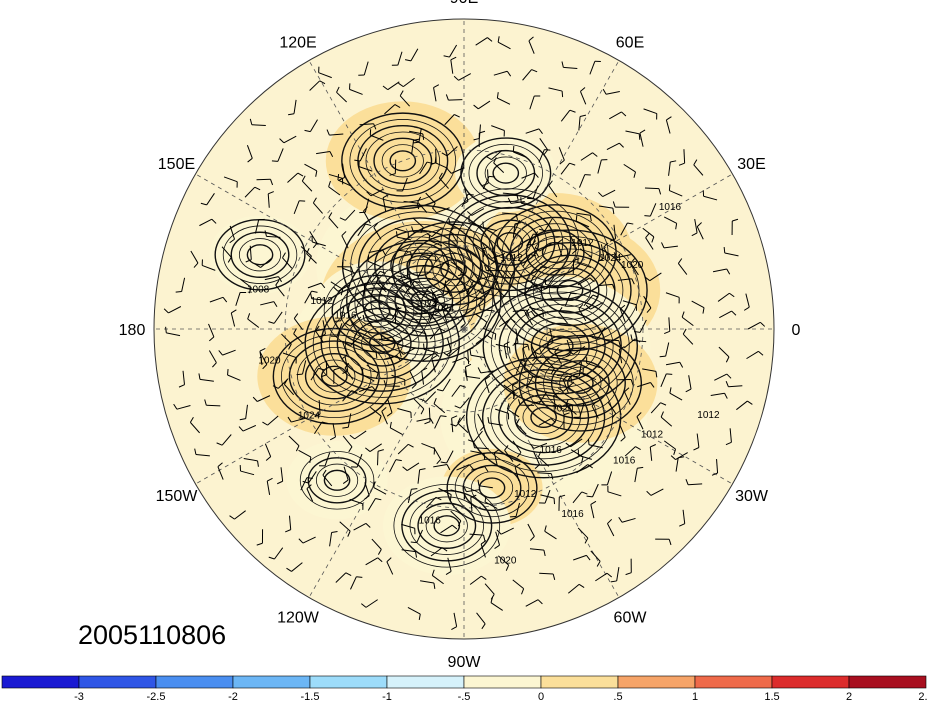  Describe the element at coordinates (582, 243) in the screenshot. I see `contour-value-label: 1012` at that location.